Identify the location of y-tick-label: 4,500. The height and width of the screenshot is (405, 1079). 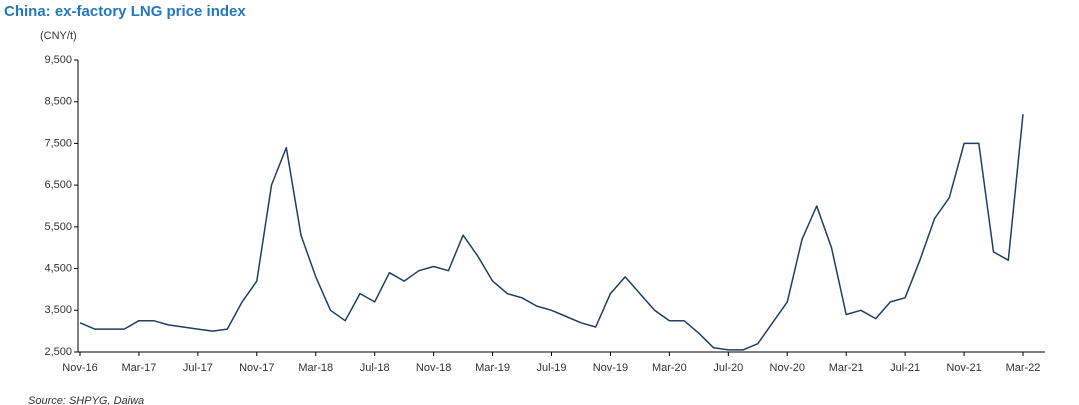
(58, 268).